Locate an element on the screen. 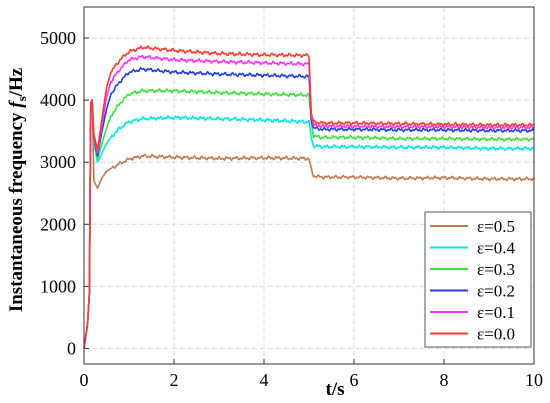 This screenshot has width=550, height=403. x-tick-label: 10 is located at coordinates (534, 380).